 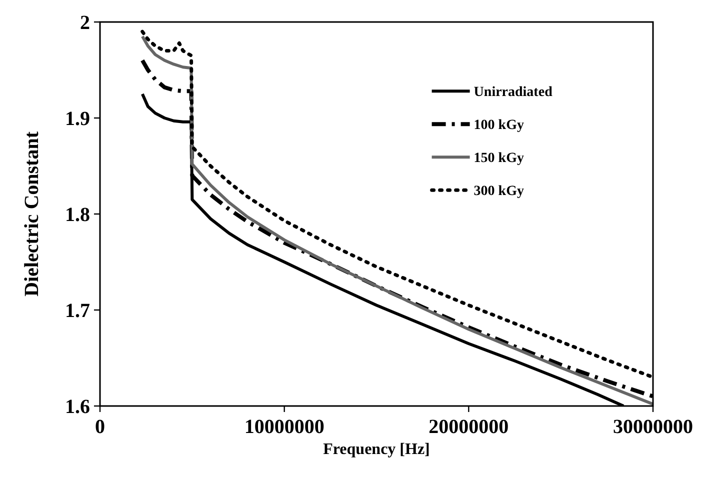 I want to click on y-tick-label: 2, so click(x=85, y=23).